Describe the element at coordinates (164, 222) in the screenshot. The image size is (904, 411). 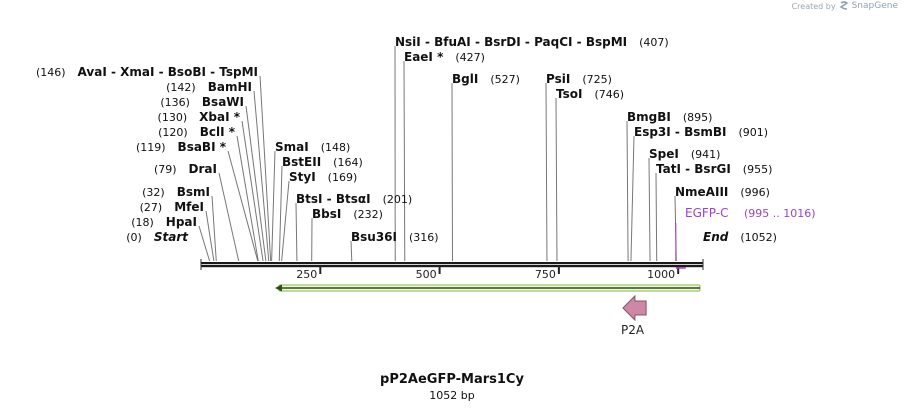
I see `enzyme-row: HpaI (18)` at that location.